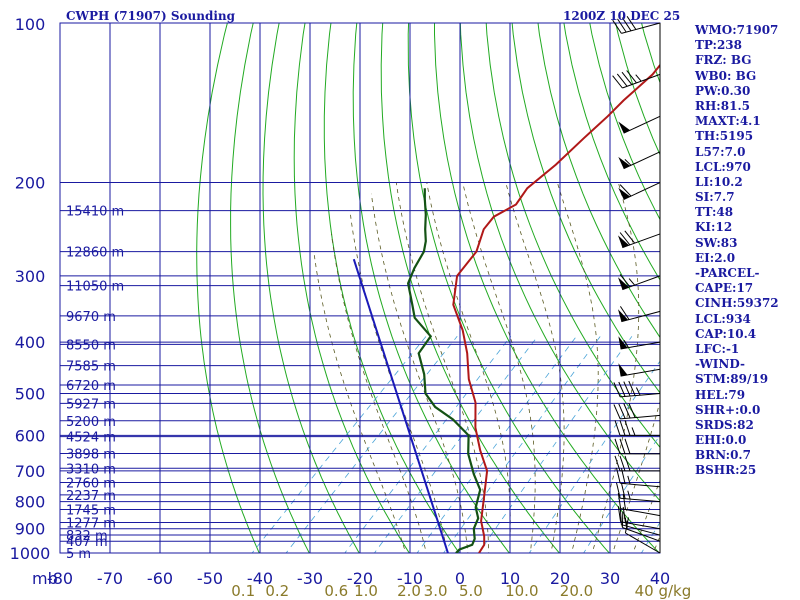 The height and width of the screenshot is (600, 800). Describe the element at coordinates (610, 578) in the screenshot. I see `temperature-tick-label: 30` at that location.